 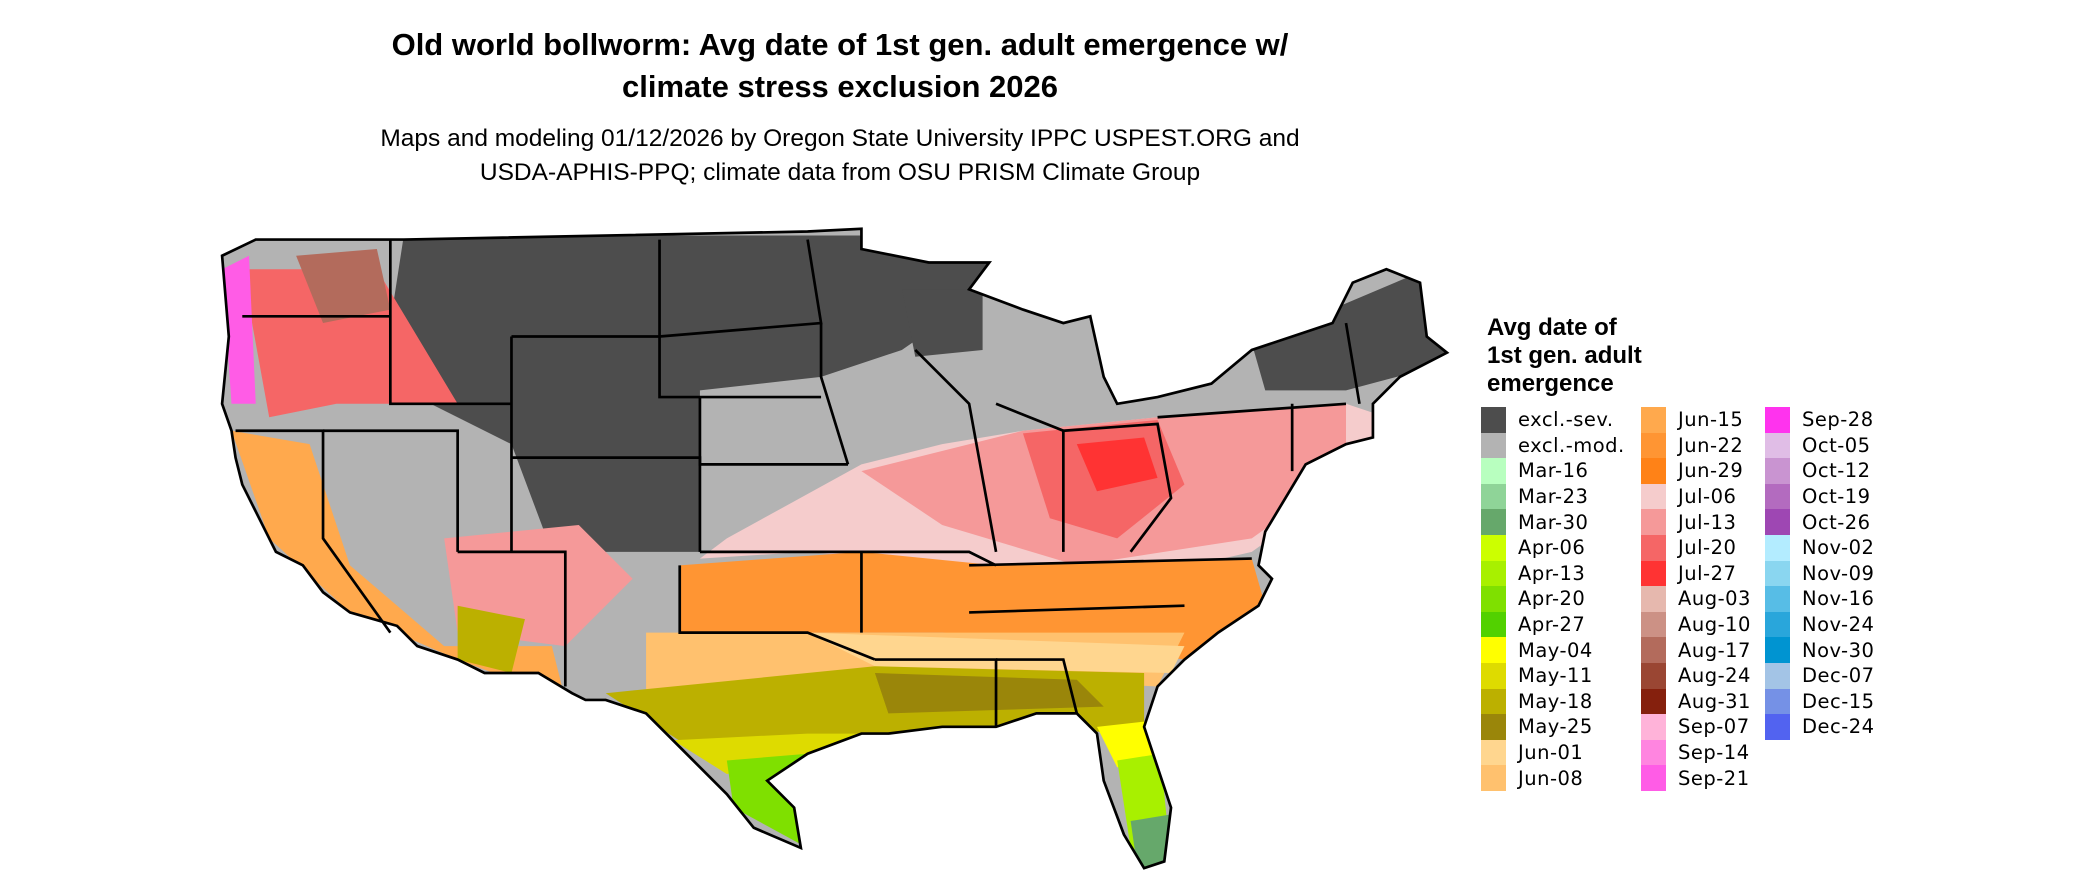 I want to click on legend-label: Aug-10, so click(x=1714, y=625).